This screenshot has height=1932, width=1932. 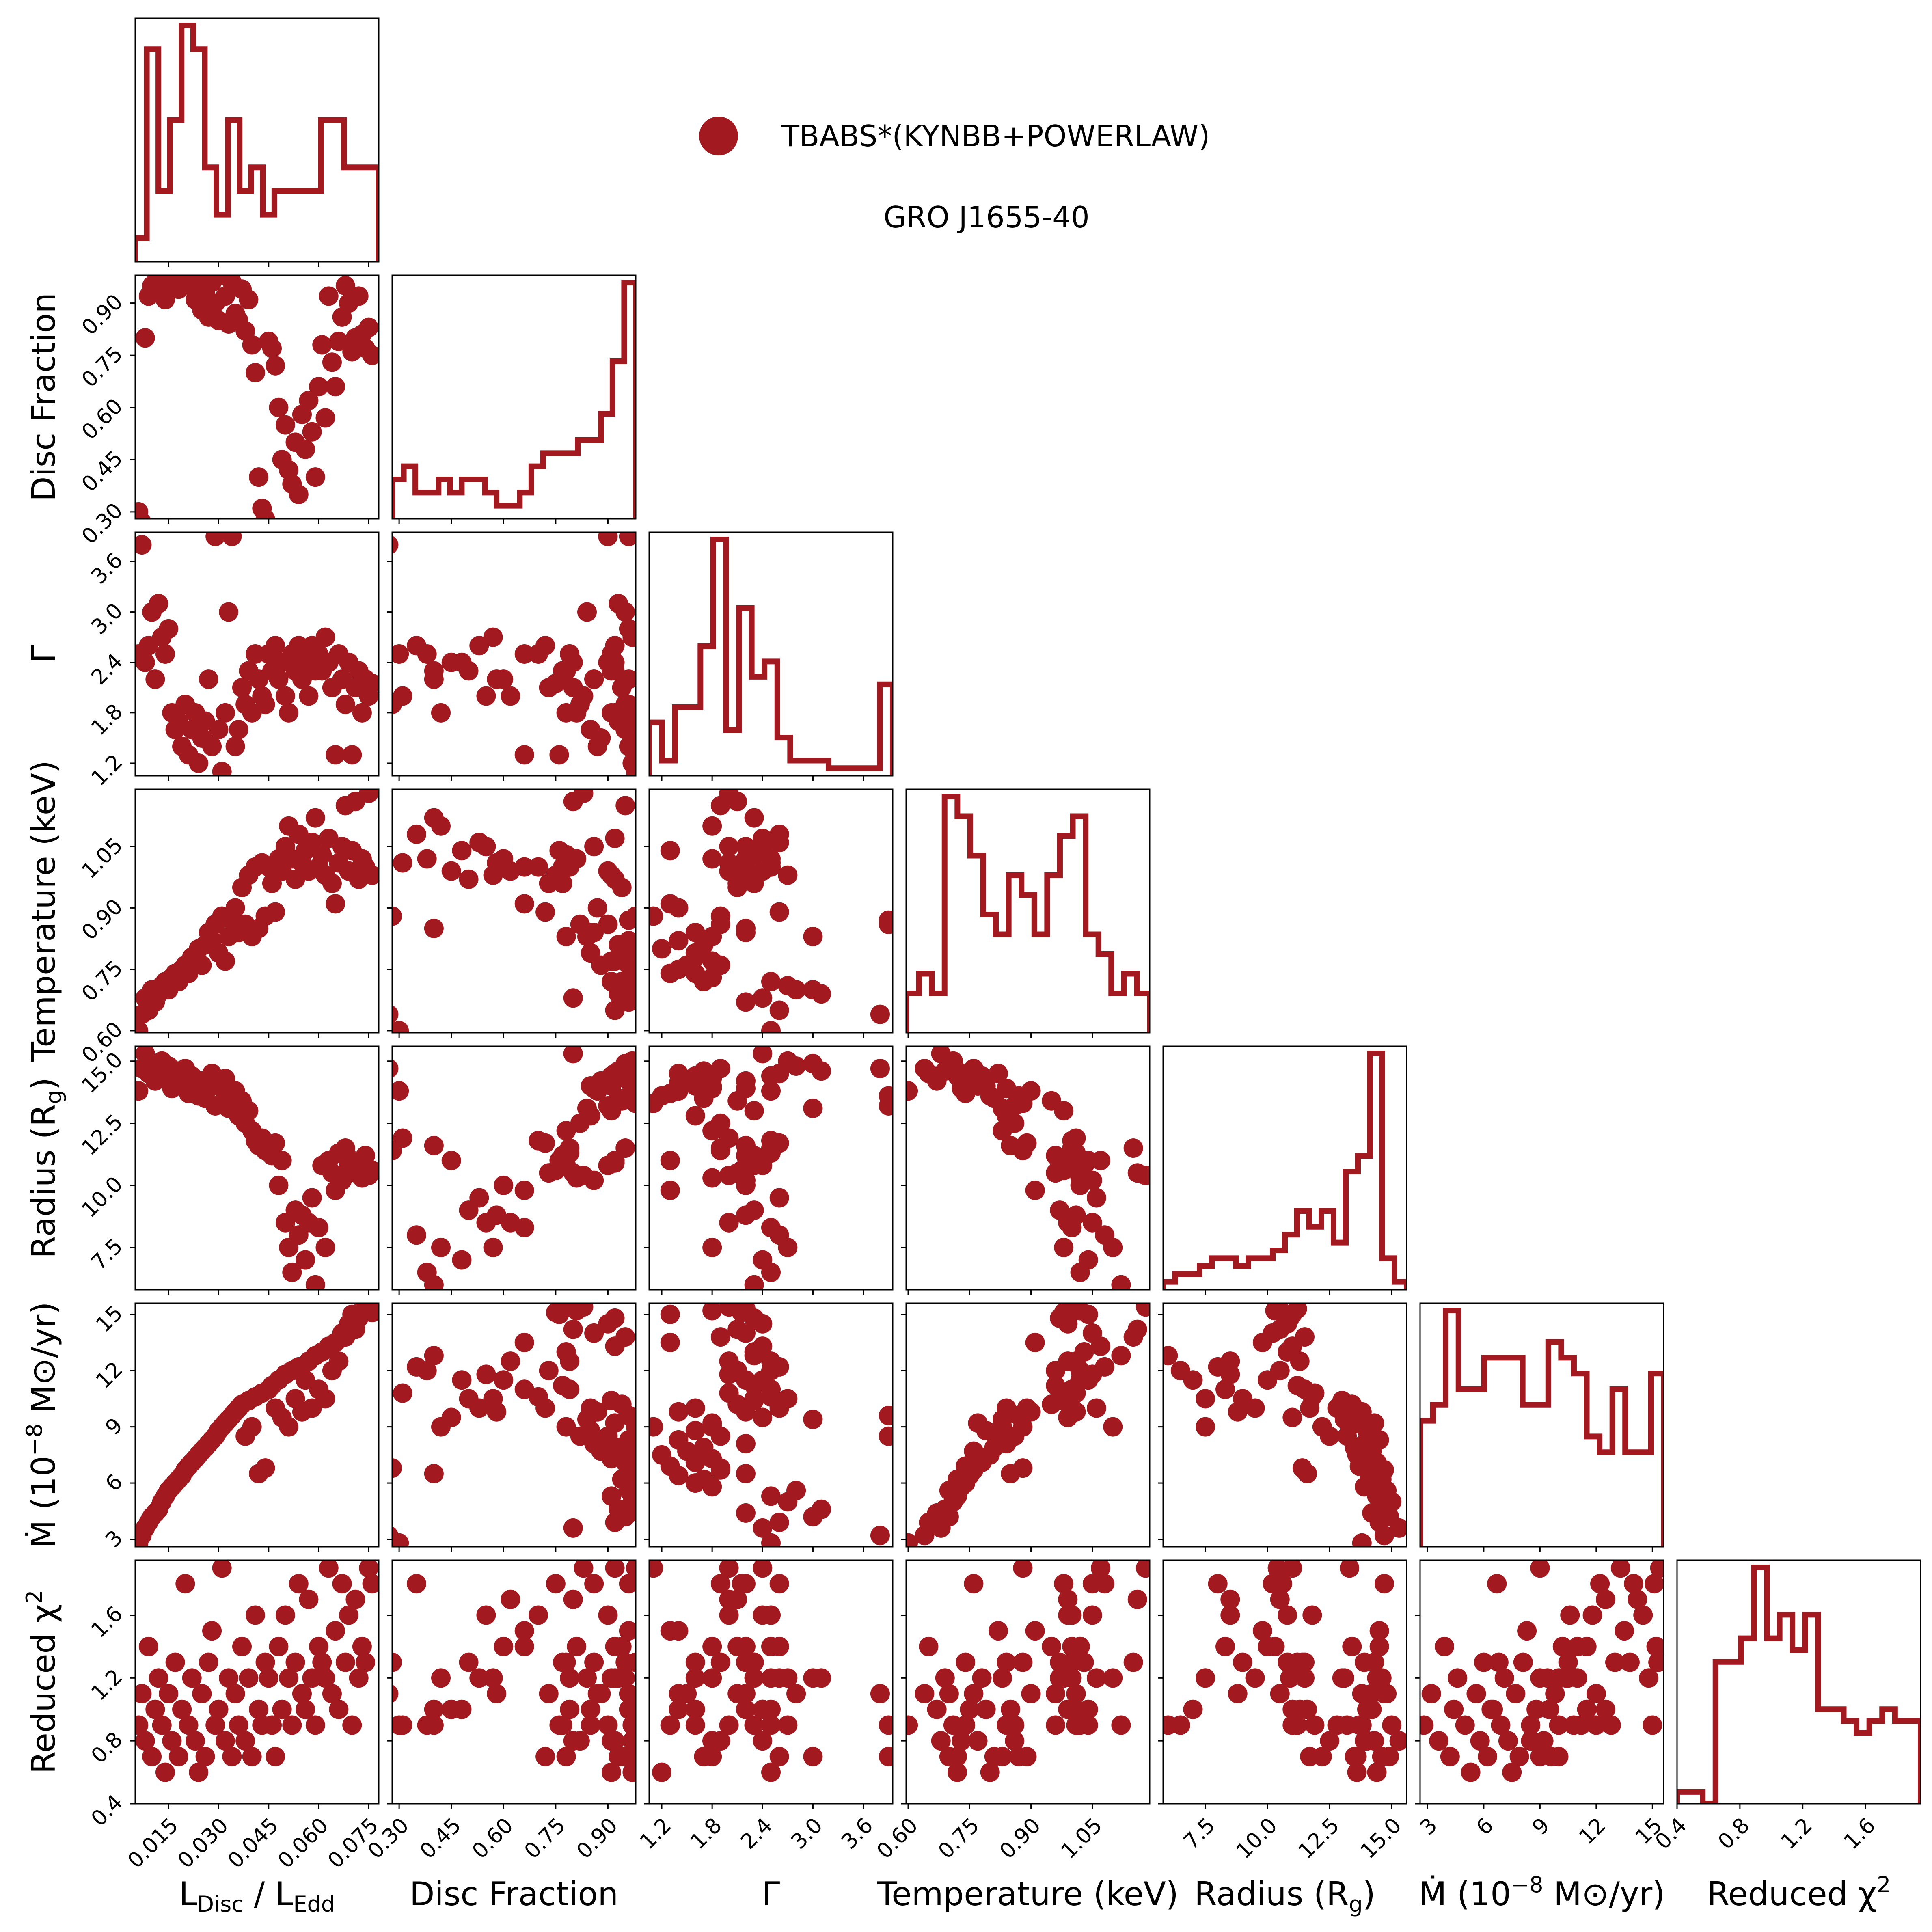 What do you see at coordinates (1592, 1831) in the screenshot?
I see `x-tick-label: 12` at bounding box center [1592, 1831].